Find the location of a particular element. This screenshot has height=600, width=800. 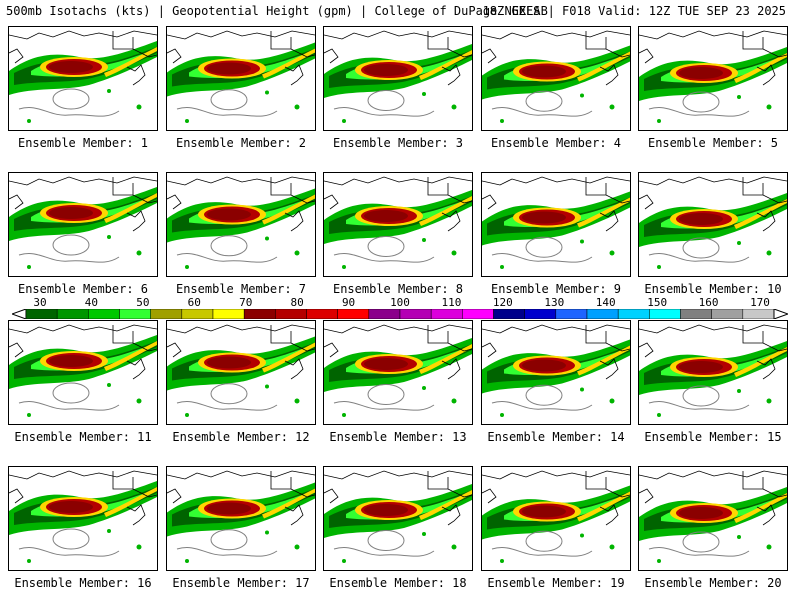

ensemble-member-label: Ensemble Member: 13 is located at coordinates (398, 437).